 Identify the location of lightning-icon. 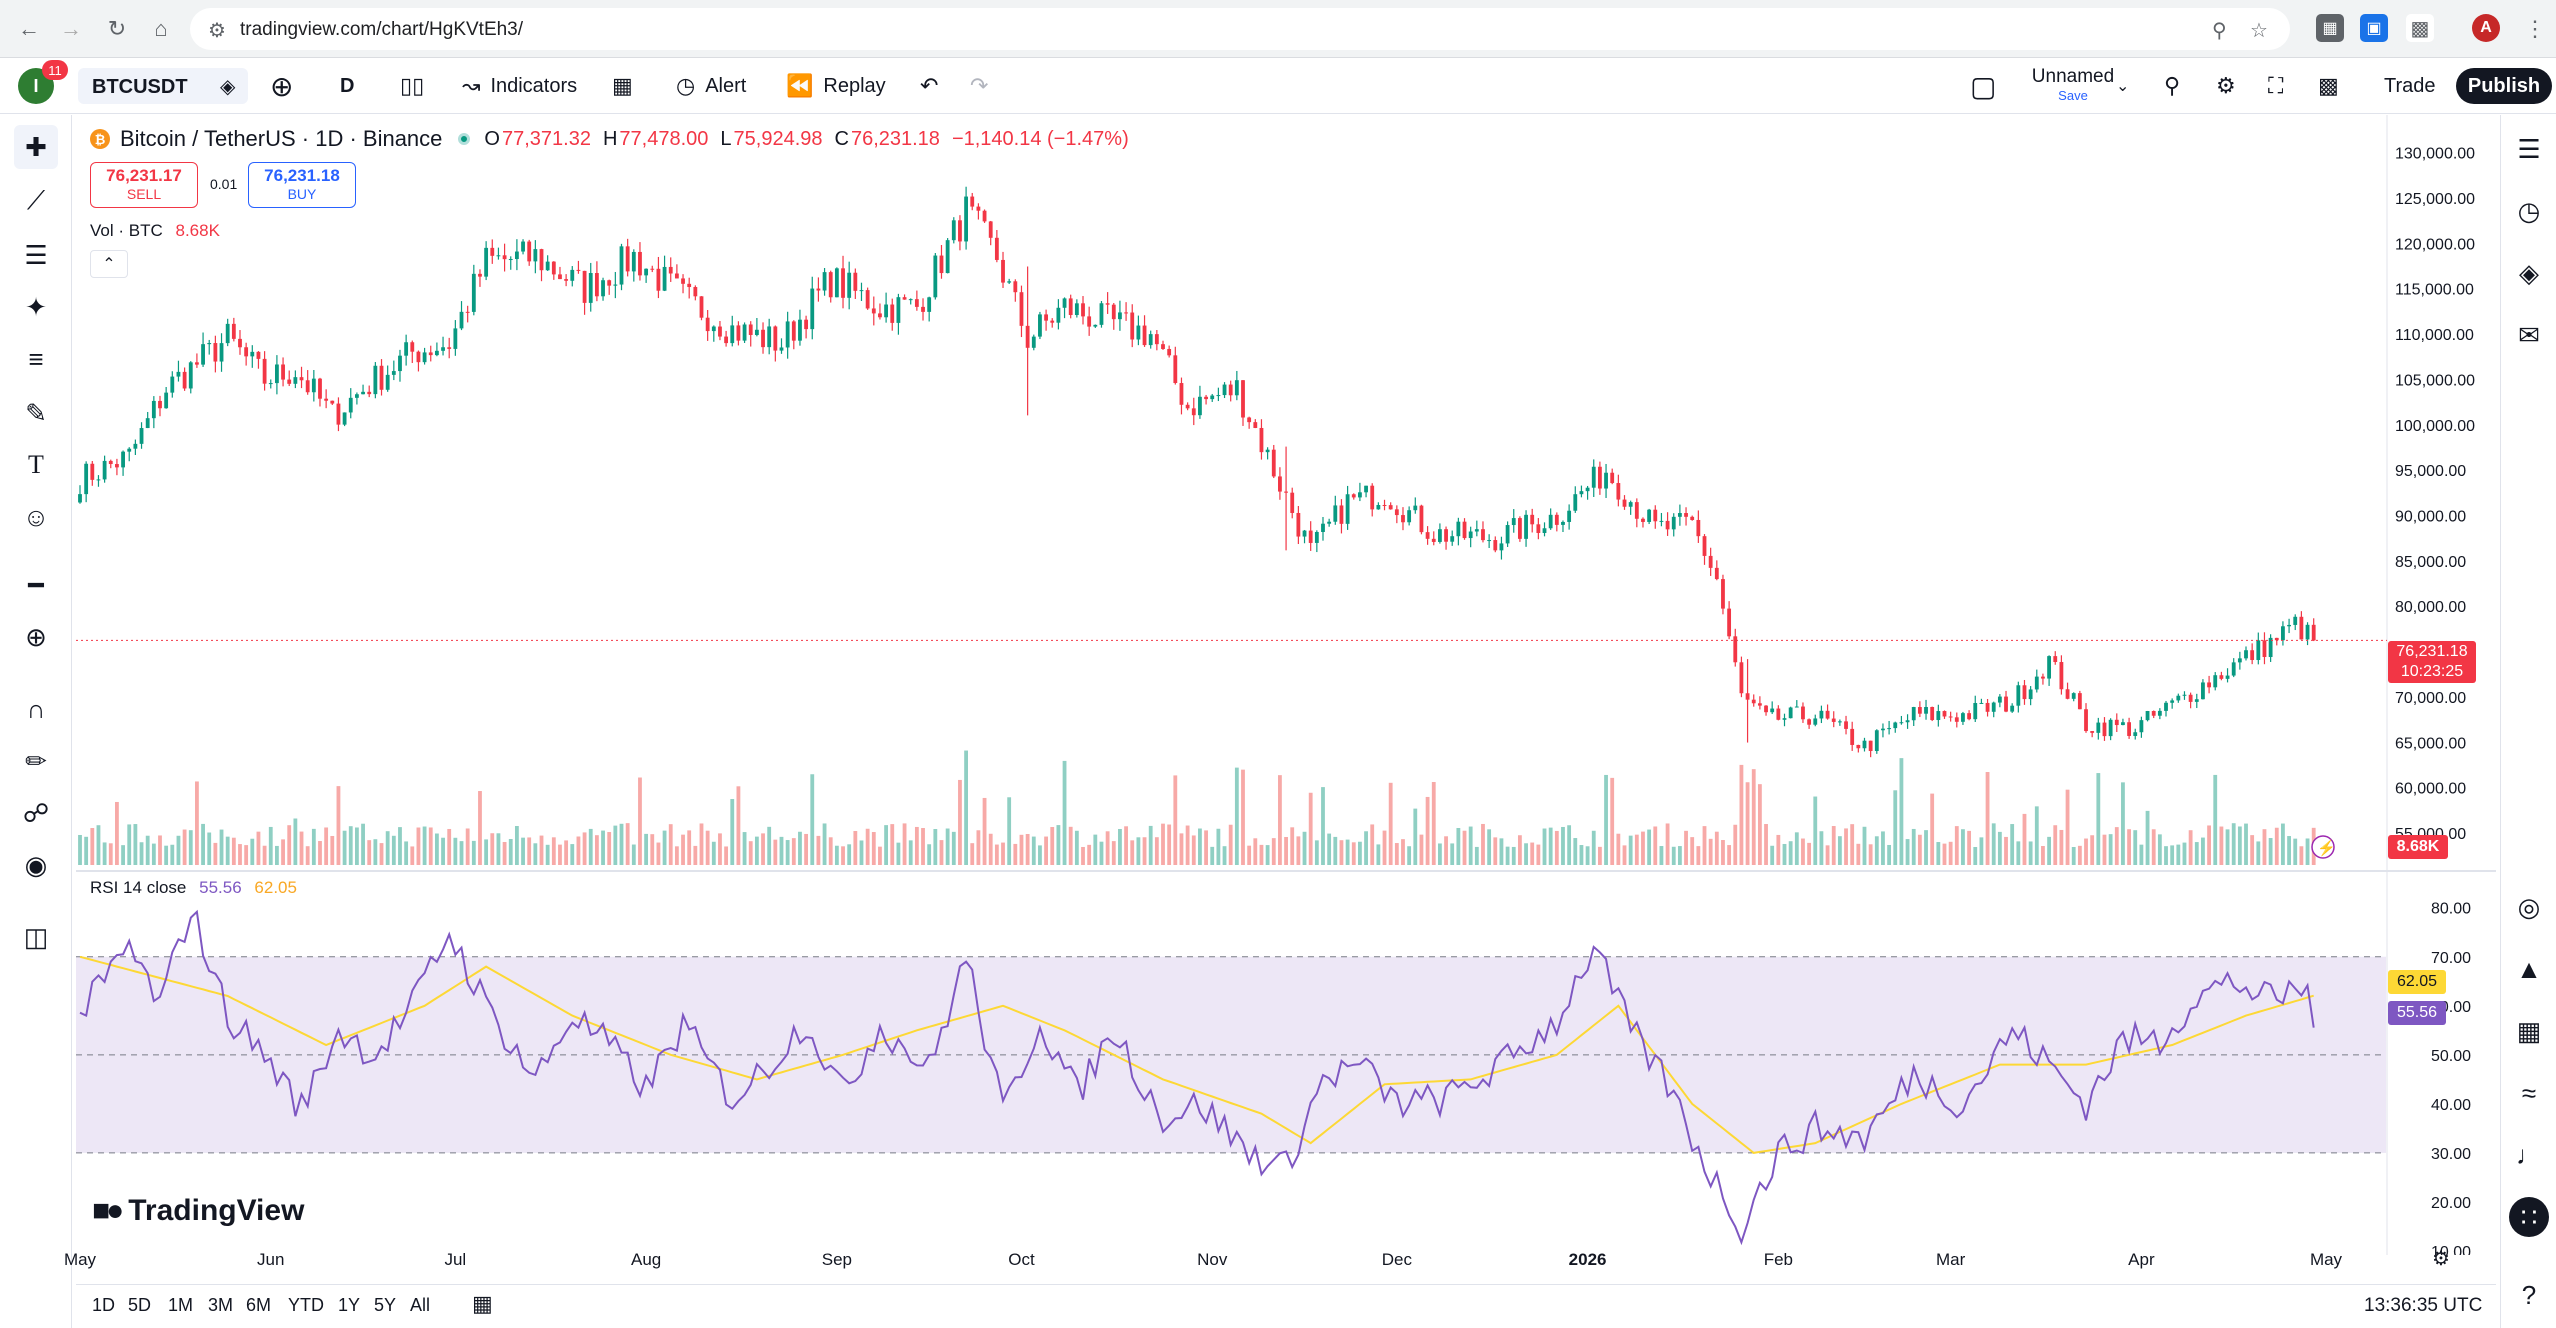
(2323, 847).